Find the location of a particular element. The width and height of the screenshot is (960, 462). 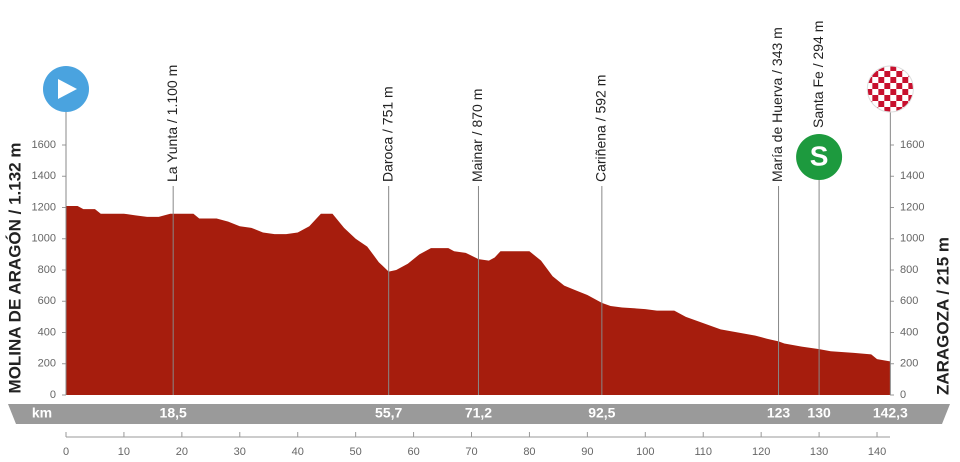

sprint-symbol: S is located at coordinates (819, 155).